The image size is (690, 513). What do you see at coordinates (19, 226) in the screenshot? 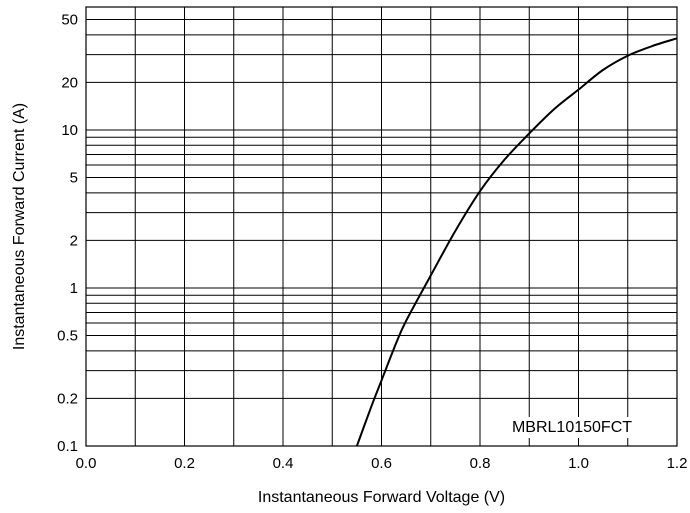
I see `y-axis-label: Instantaneous Forward Current (A)` at bounding box center [19, 226].